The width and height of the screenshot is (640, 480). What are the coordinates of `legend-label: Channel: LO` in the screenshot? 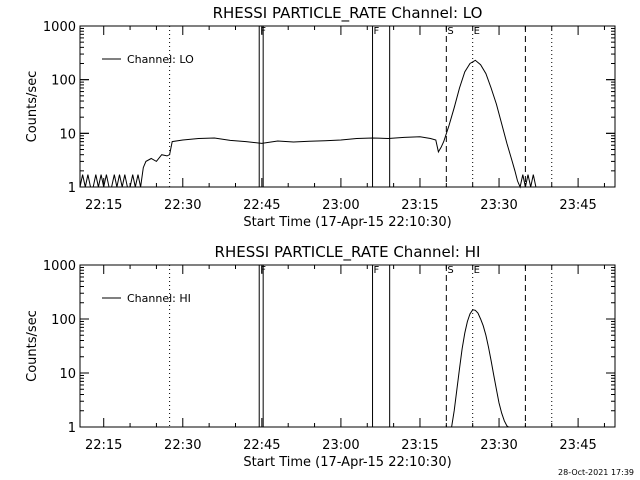 It's located at (160, 59).